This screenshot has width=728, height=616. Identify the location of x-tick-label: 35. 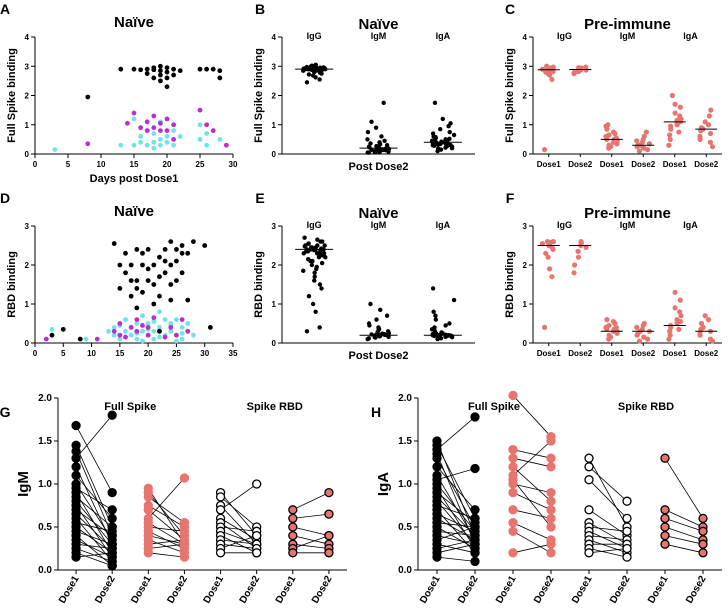
(233, 353).